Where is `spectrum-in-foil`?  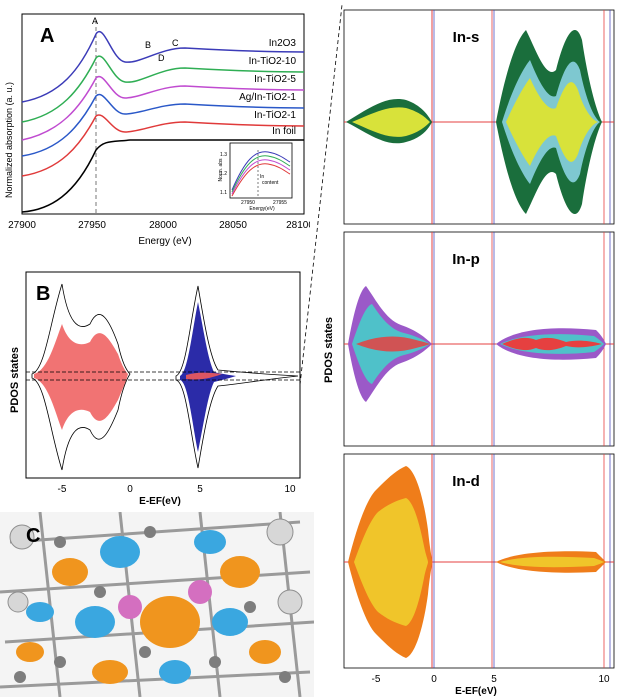 spectrum-in-foil is located at coordinates (162, 176).